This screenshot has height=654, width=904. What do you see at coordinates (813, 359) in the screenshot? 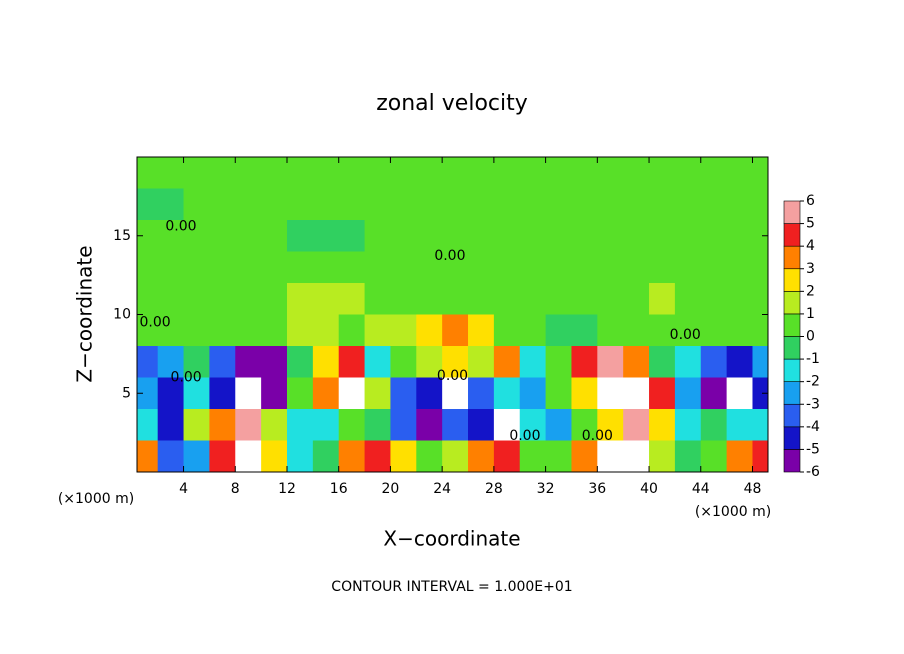
I see `colorbar-label: -1` at bounding box center [813, 359].